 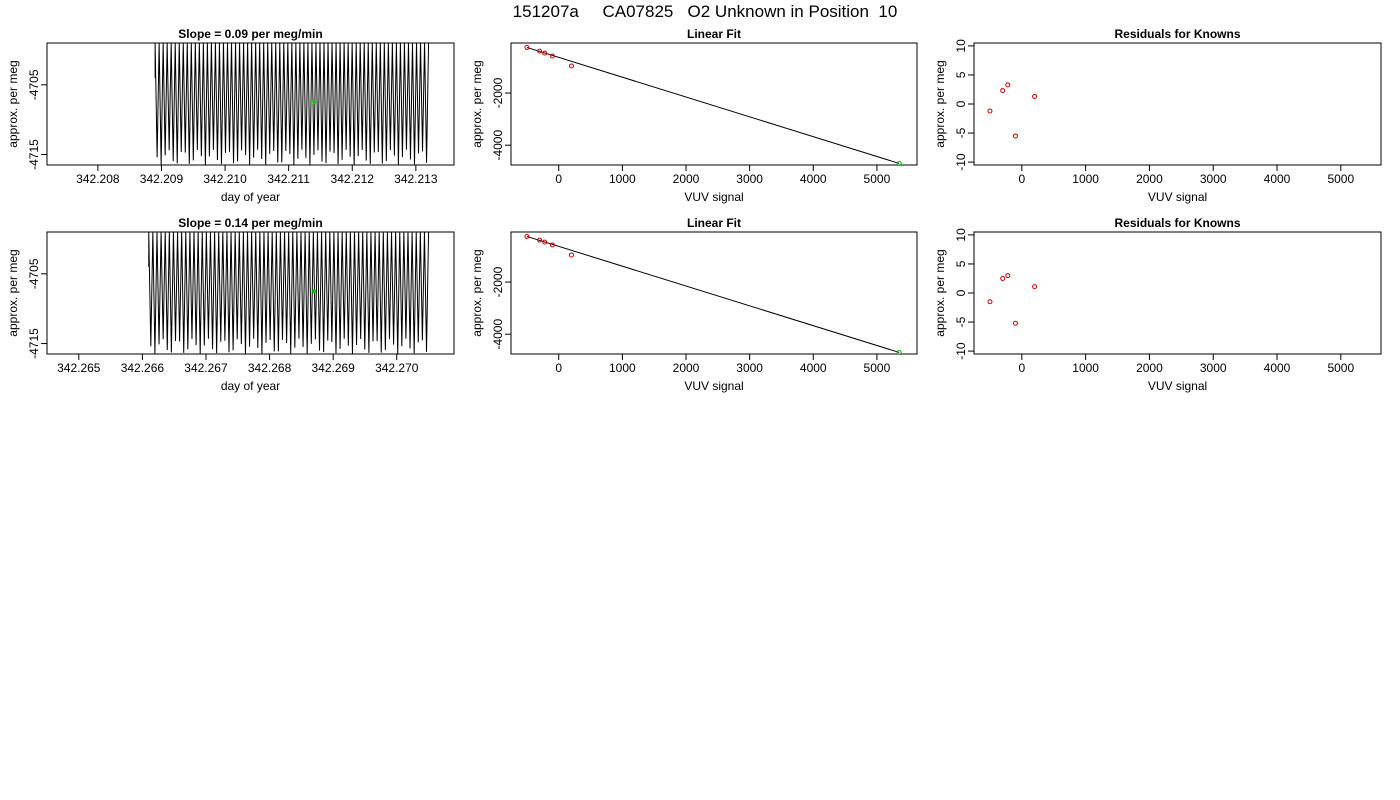 I want to click on x-tick-label: 342.270, so click(x=397, y=368).